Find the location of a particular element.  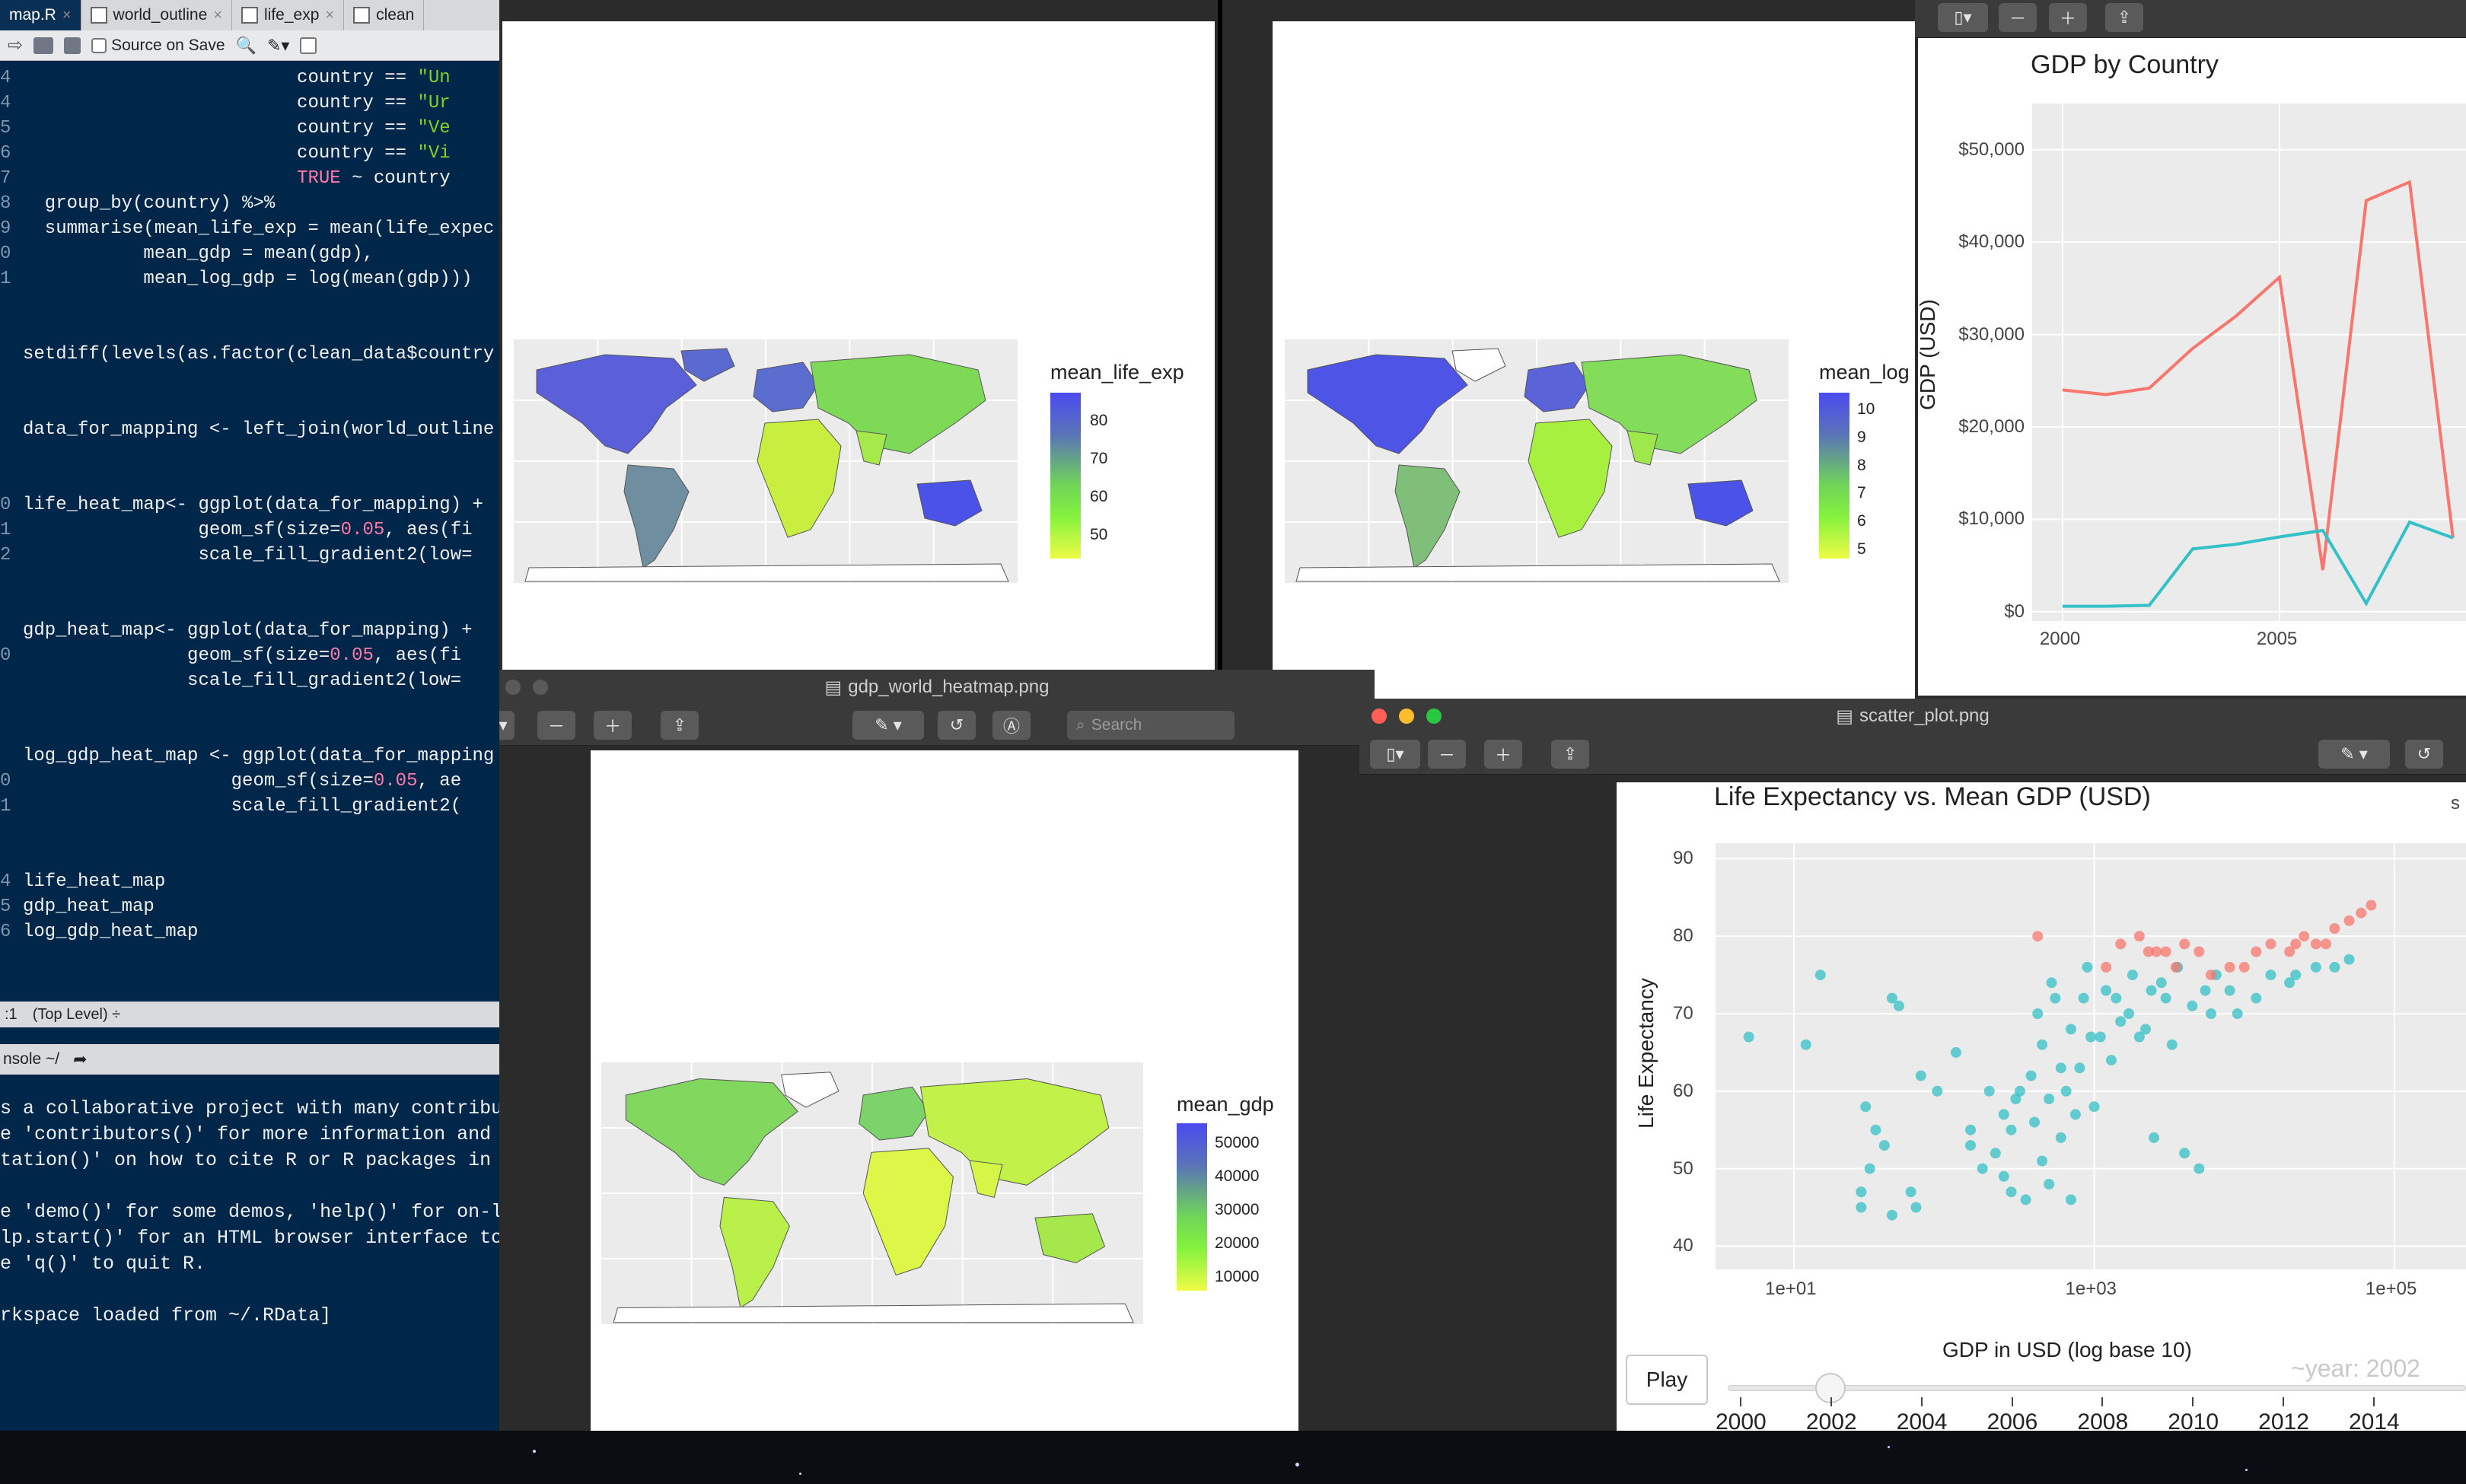

code-line: 5 gdp_heat_map is located at coordinates (77, 907).